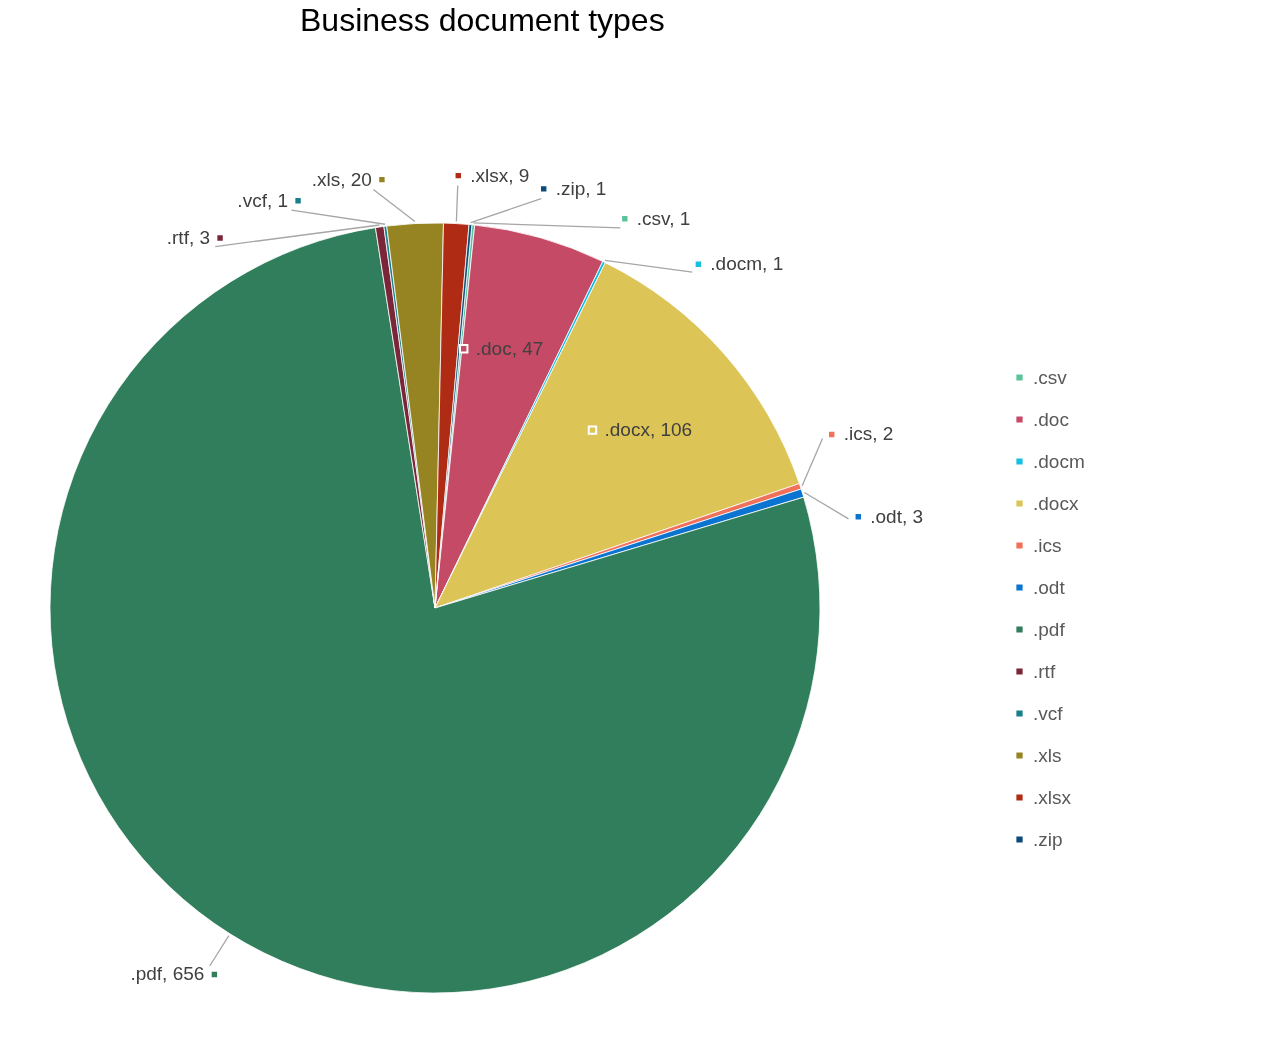  I want to click on data-label: .docm, 1, so click(747, 264).